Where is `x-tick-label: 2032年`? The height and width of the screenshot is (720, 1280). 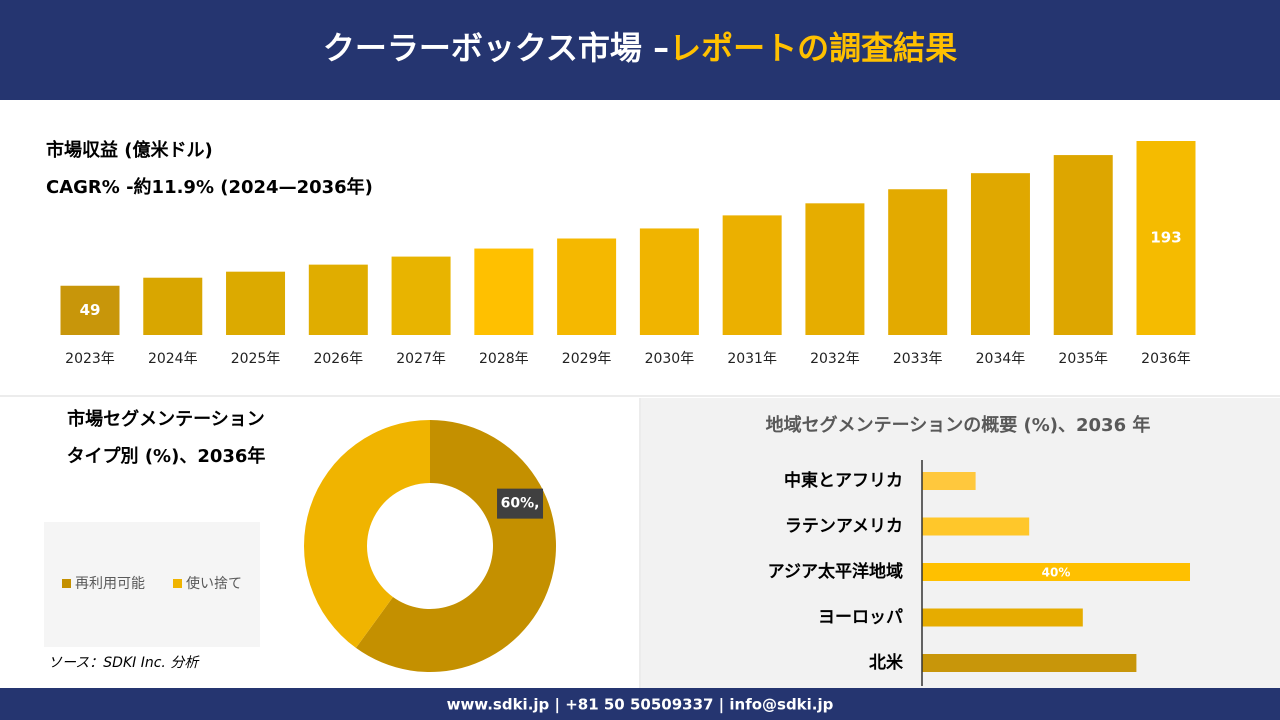
x-tick-label: 2032年 is located at coordinates (835, 359).